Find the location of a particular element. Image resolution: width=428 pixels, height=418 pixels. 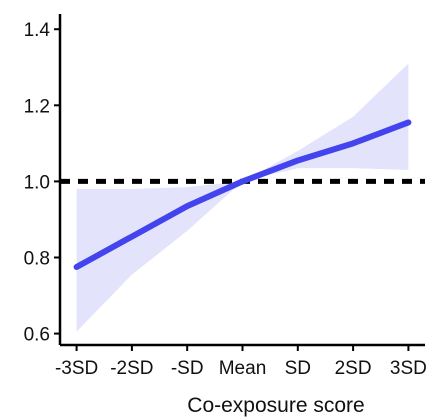

x-tick-label: 2SD is located at coordinates (353, 368).